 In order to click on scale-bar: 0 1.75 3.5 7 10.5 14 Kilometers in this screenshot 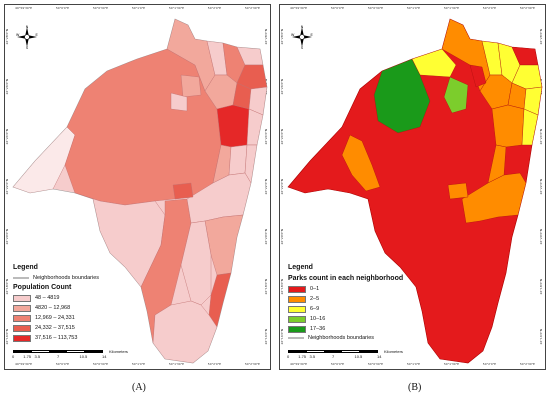, I will do `click(357, 356)`.